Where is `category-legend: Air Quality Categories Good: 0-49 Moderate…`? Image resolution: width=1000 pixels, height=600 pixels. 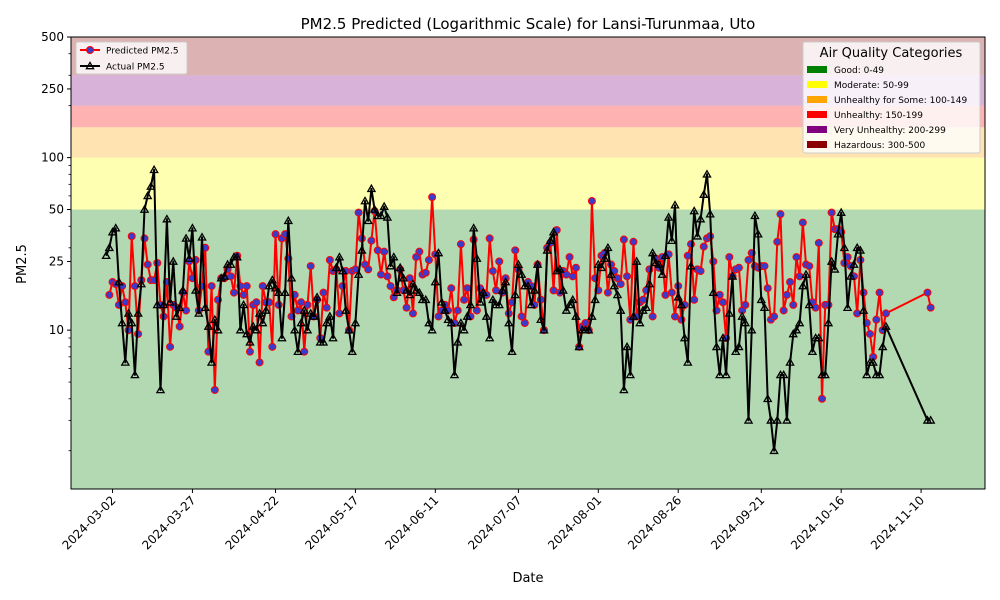
category-legend: Air Quality Categories Good: 0-49 Moderate… is located at coordinates (891, 97).